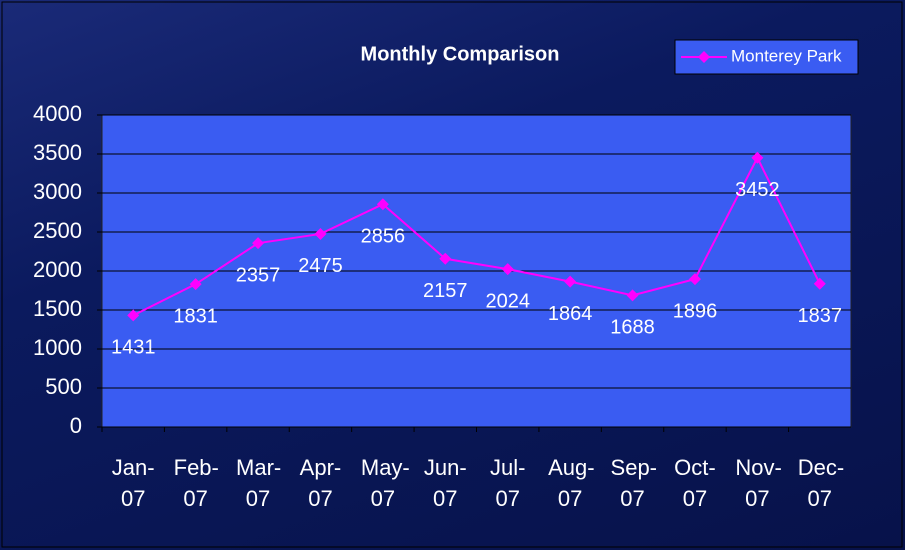 This screenshot has width=905, height=550. Describe the element at coordinates (695, 311) in the screenshot. I see `data-label: 1896` at that location.